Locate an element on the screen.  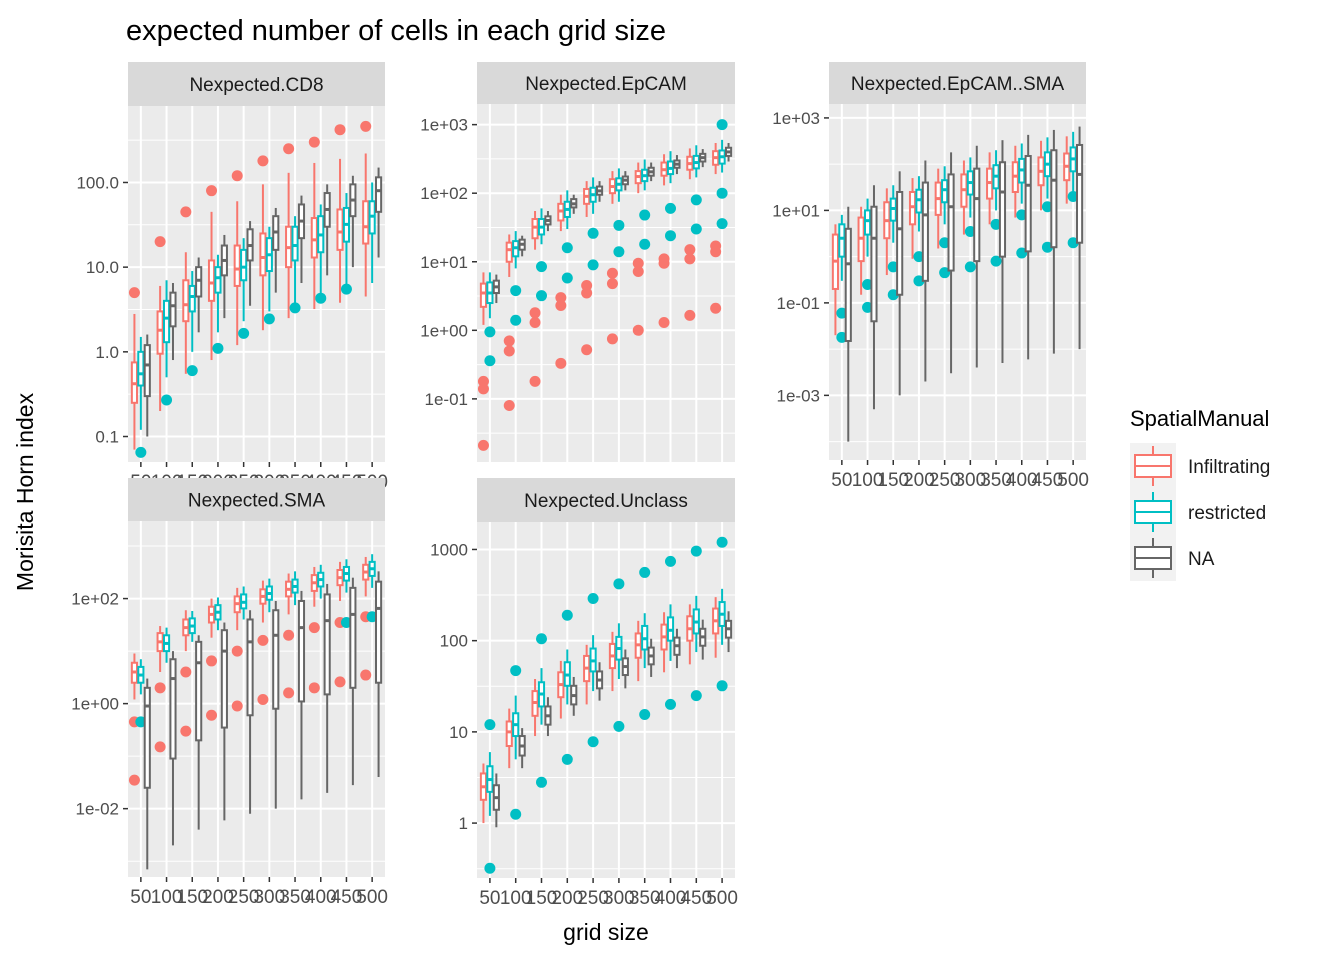
y-tick-label: 1e-02 is located at coordinates (97, 809).